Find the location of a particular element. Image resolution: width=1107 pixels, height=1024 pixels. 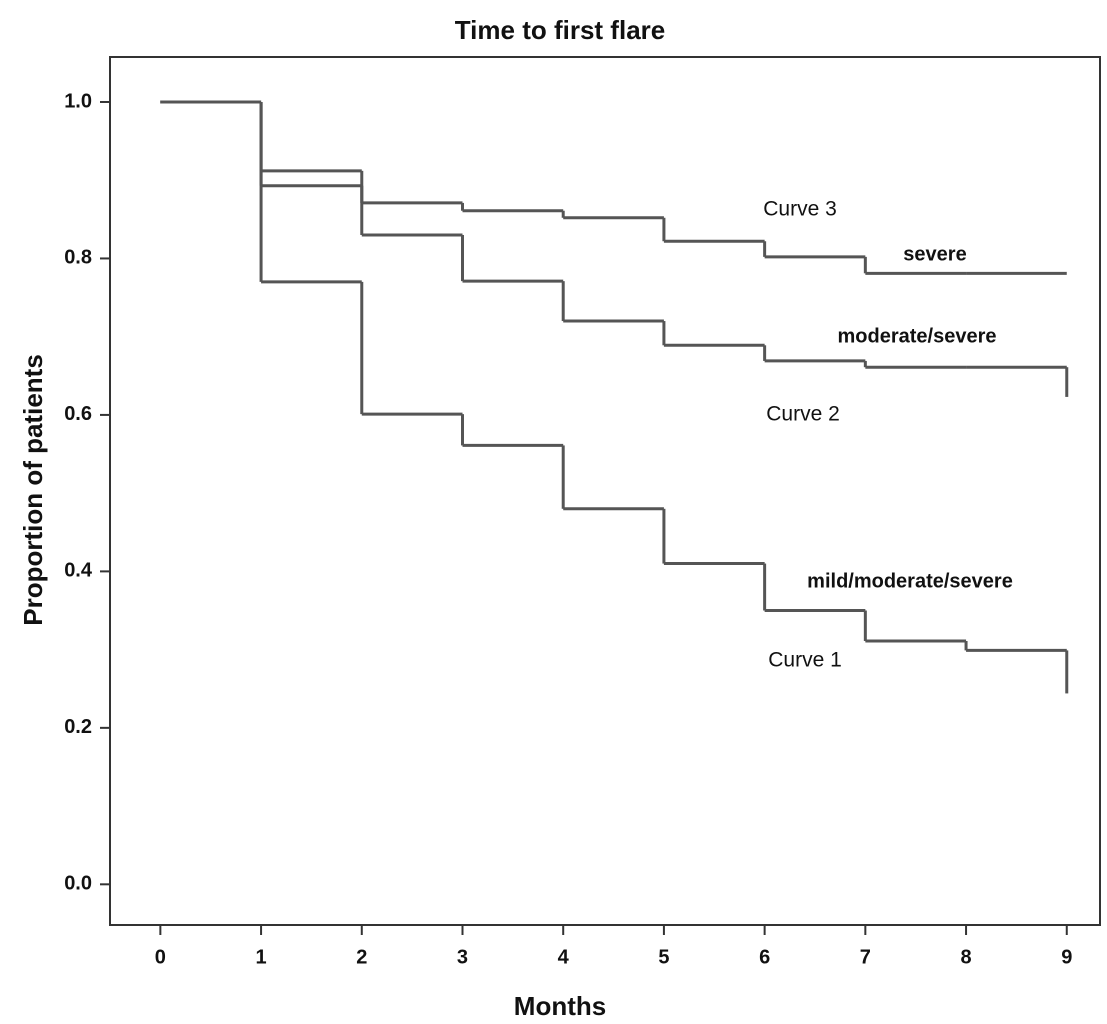

x-tick-label: 8 is located at coordinates (965, 957).